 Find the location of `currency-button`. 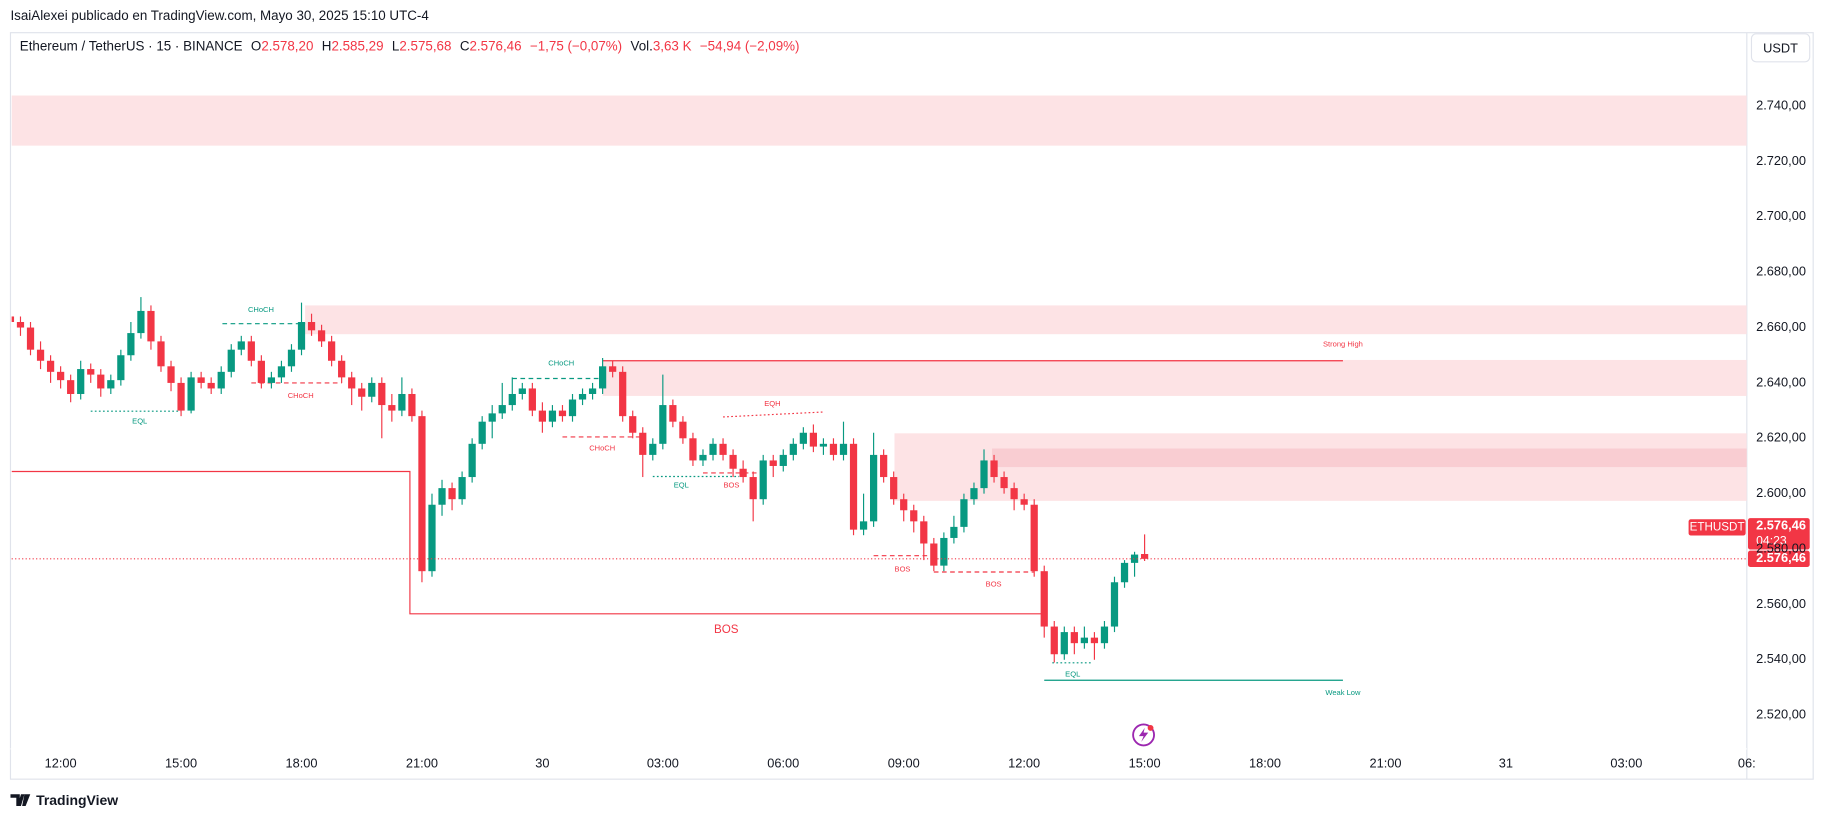

currency-button is located at coordinates (1780, 48).